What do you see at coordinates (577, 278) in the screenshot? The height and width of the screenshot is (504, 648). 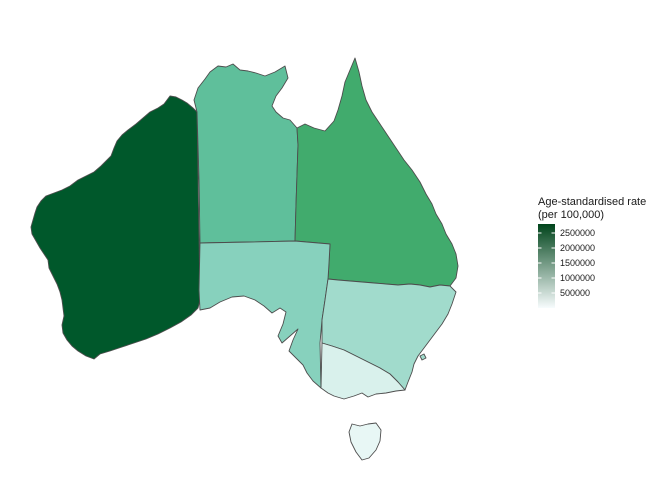 I see `legend-tick-label: 1000000` at bounding box center [577, 278].